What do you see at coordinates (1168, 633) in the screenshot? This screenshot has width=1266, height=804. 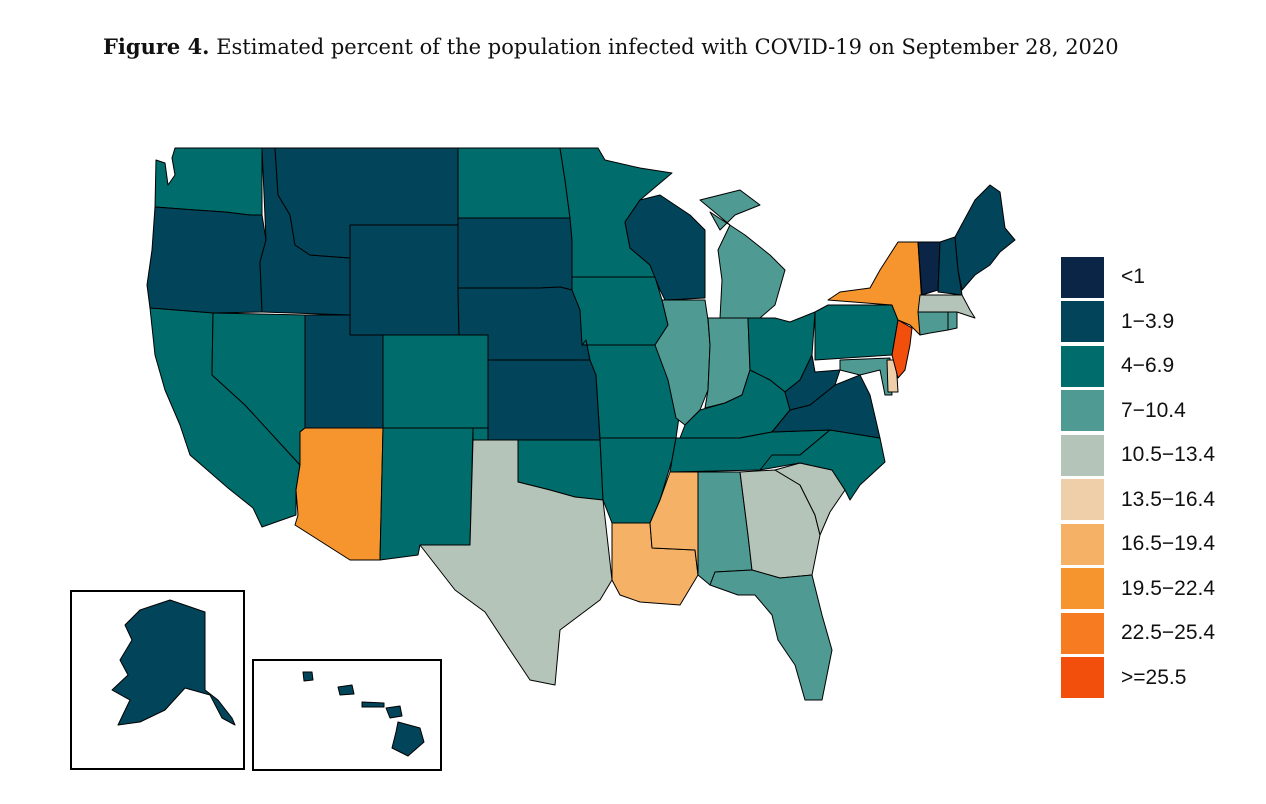 I see `legend-label: 22.5−25.4` at bounding box center [1168, 633].